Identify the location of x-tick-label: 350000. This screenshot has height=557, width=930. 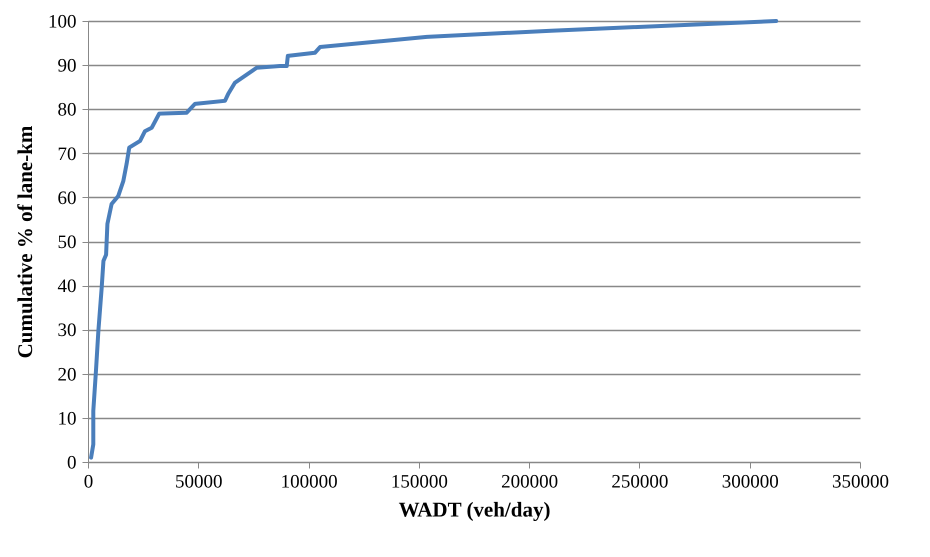
(860, 482).